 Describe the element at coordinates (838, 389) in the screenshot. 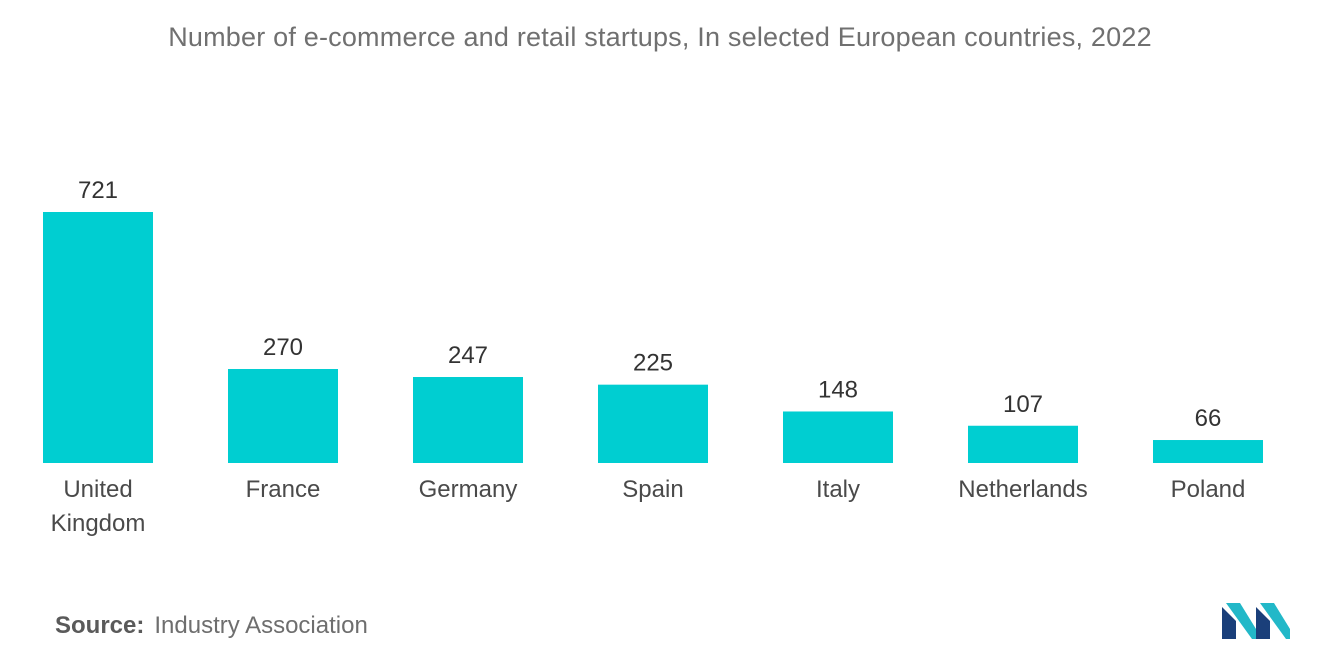

I see `data-label: 148` at that location.